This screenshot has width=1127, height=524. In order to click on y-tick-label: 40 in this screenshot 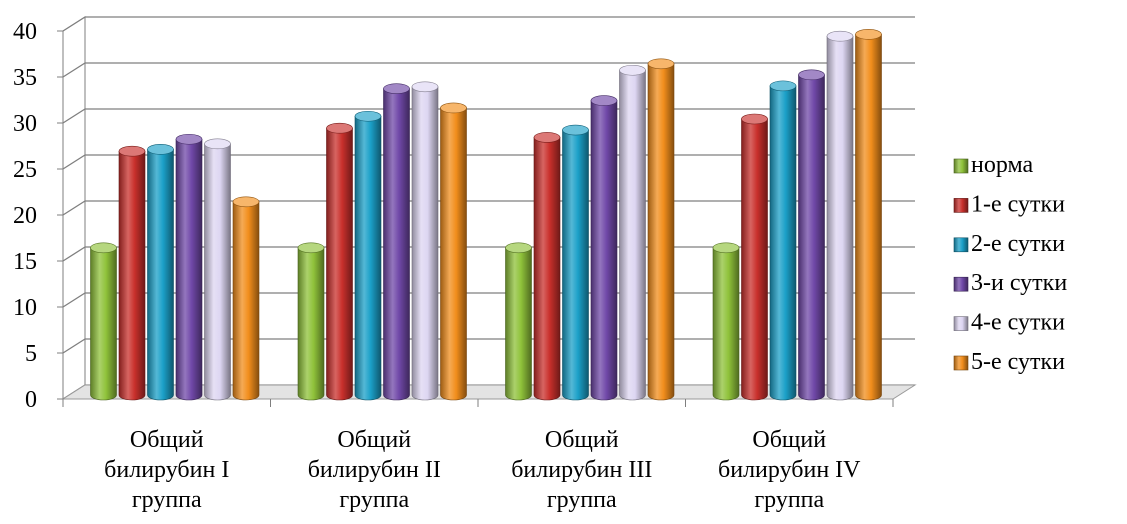, I will do `click(25, 32)`.